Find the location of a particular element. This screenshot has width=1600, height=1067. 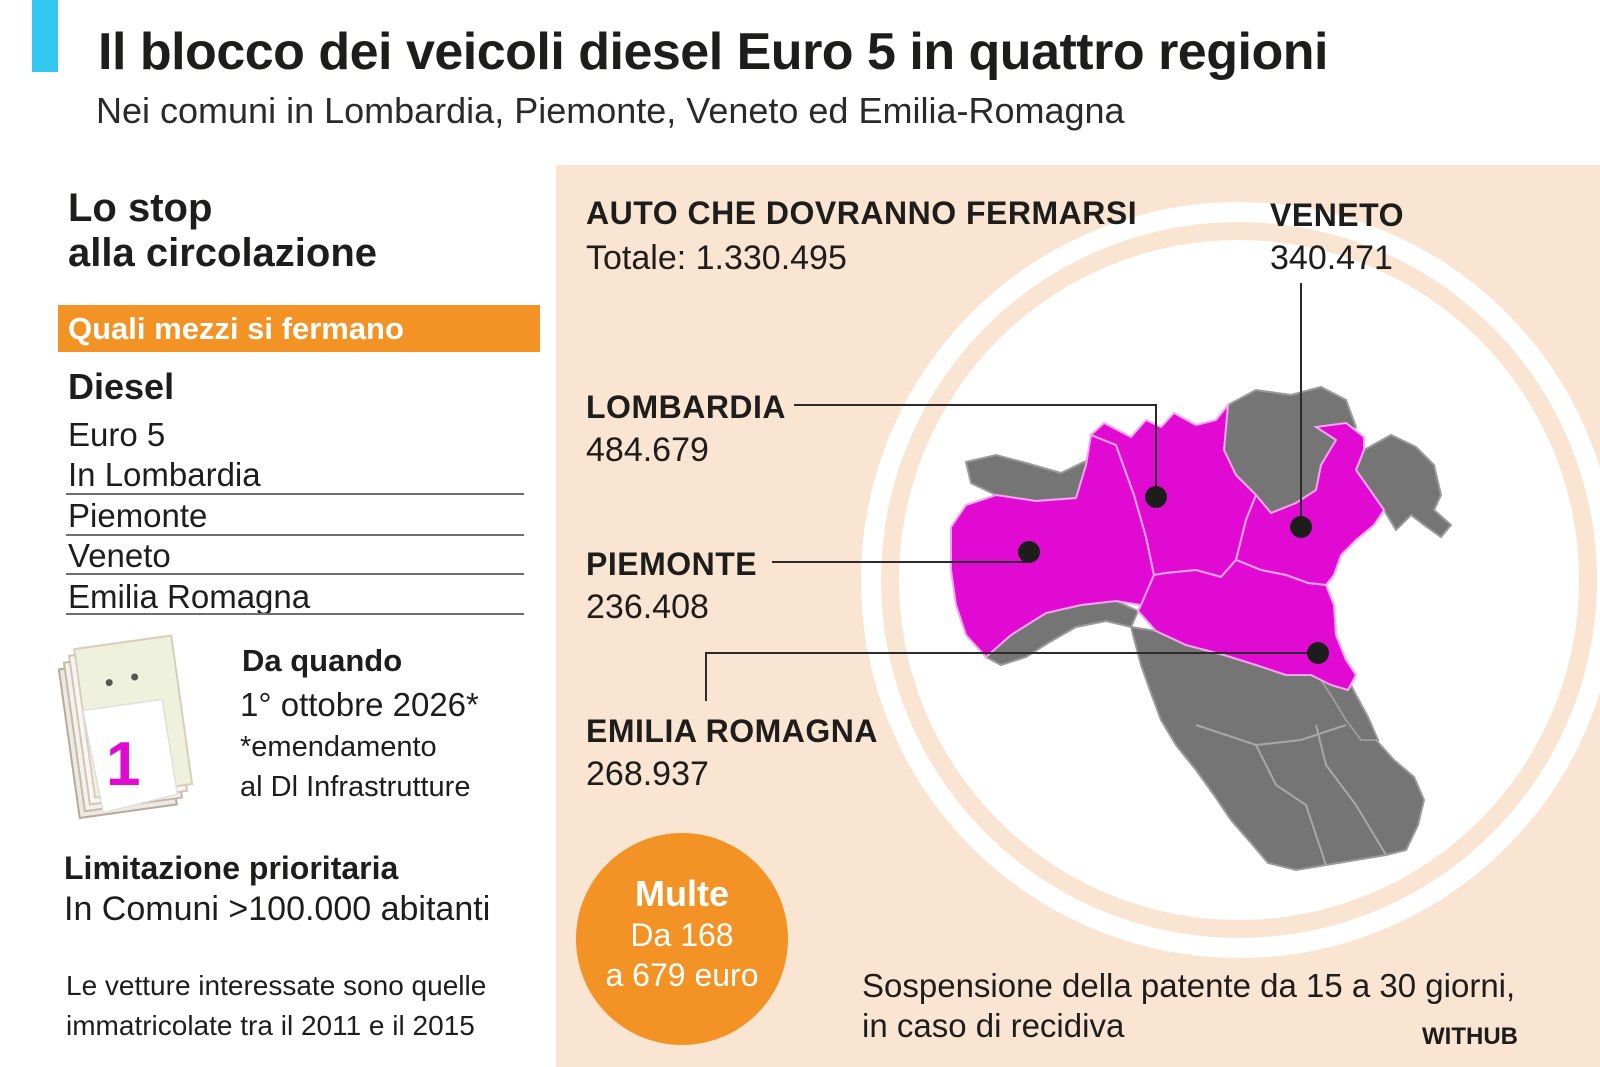

list-item: Piemonte is located at coordinates (138, 515).